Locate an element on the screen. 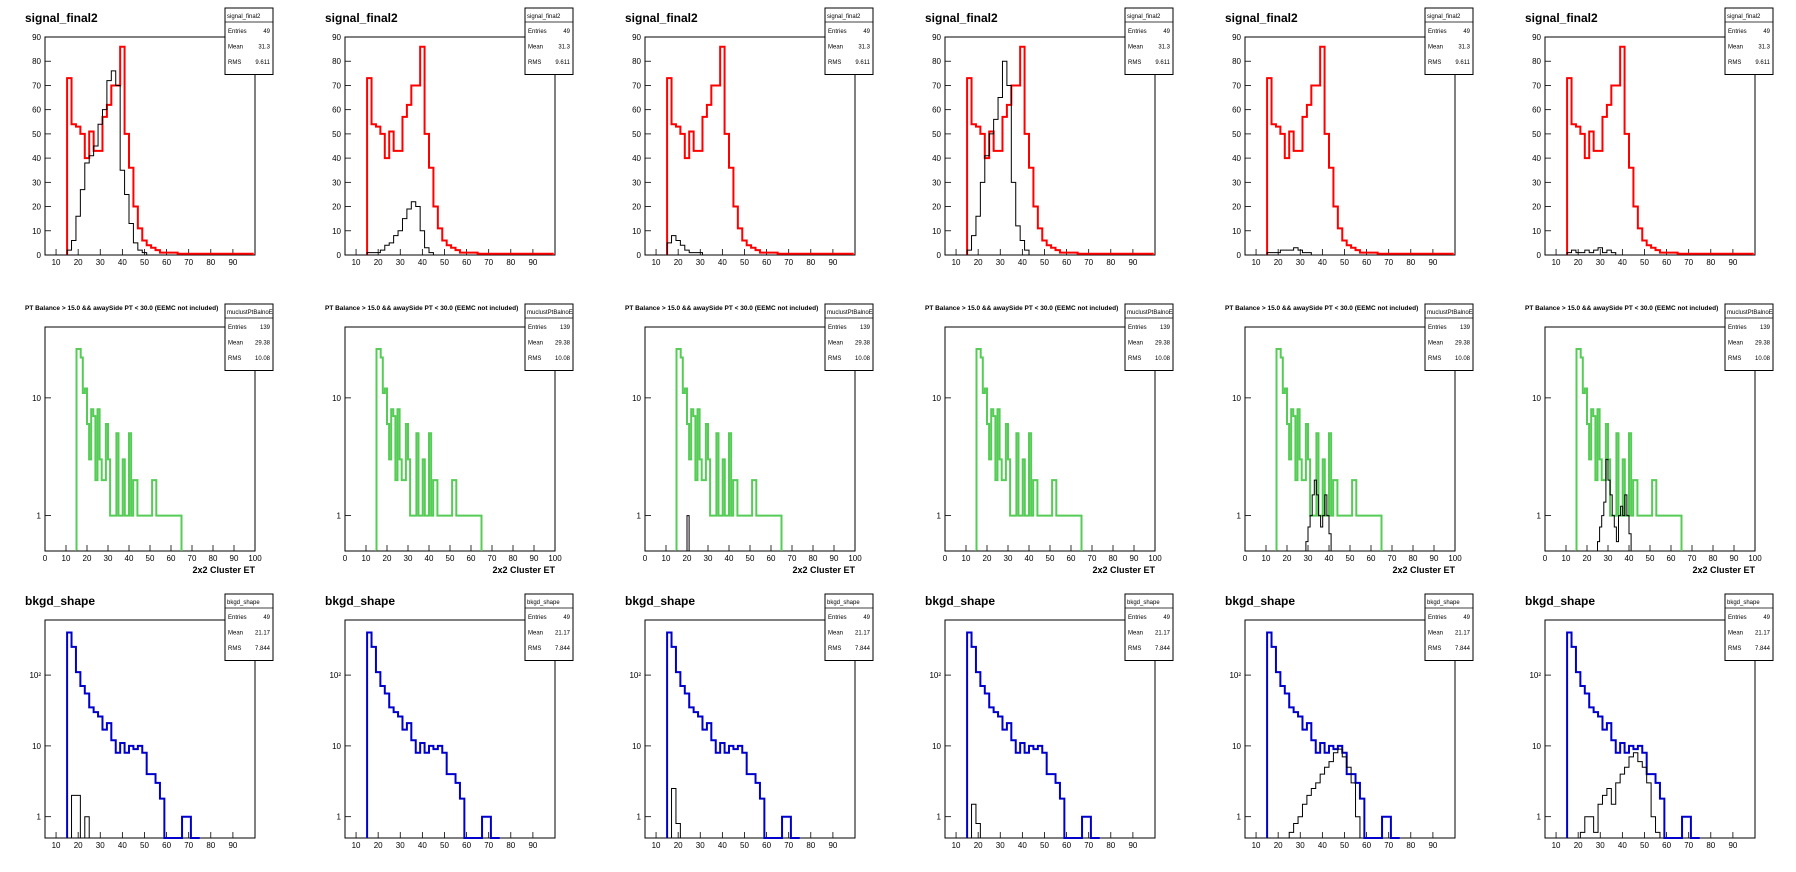  stats-value: 139 is located at coordinates (865, 328).